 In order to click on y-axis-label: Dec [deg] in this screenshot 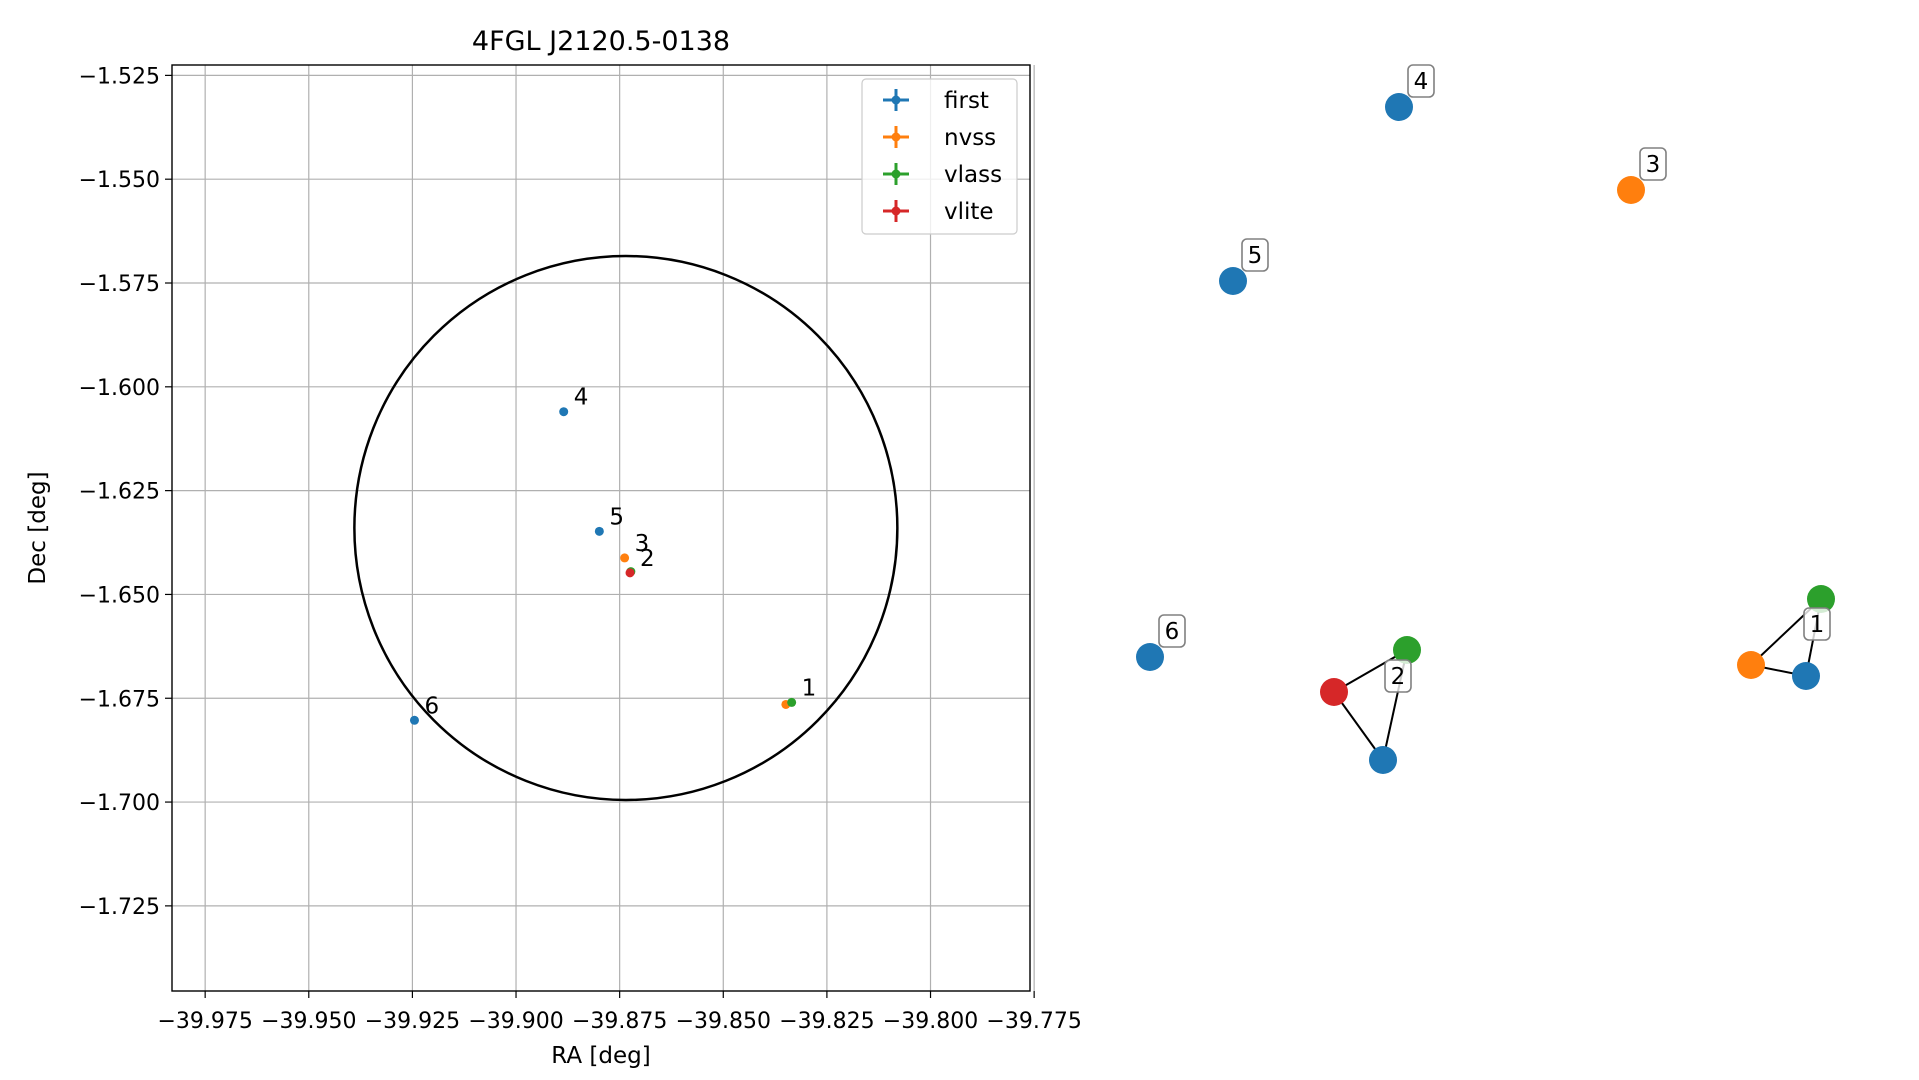, I will do `click(38, 527)`.